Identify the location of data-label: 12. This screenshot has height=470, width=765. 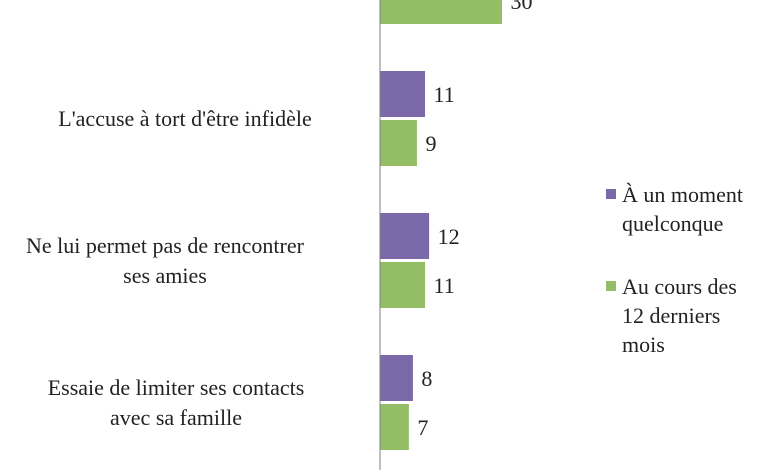
(449, 236).